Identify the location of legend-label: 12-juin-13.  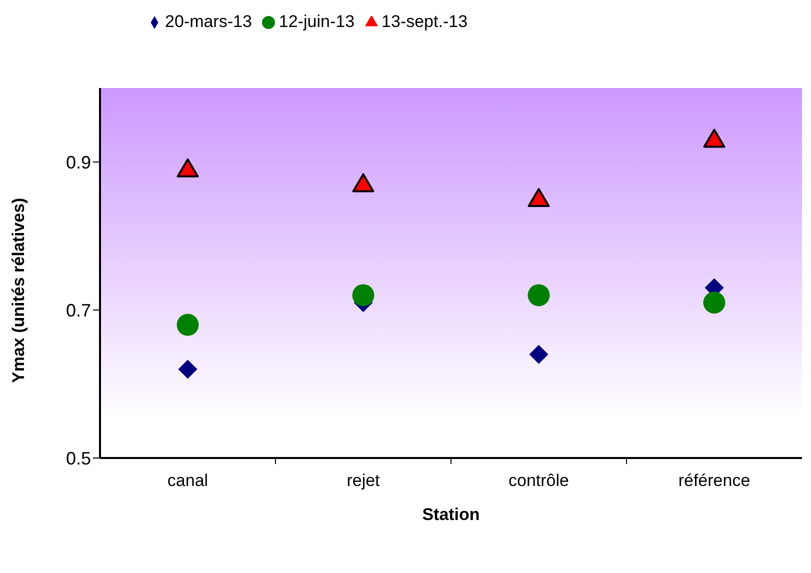
(316, 21).